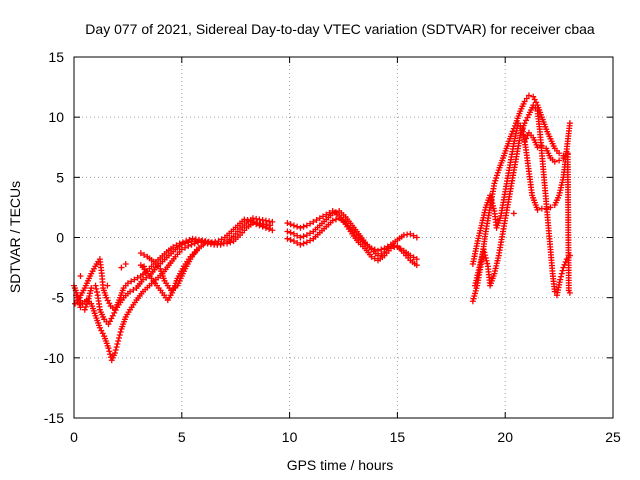 The height and width of the screenshot is (480, 640). What do you see at coordinates (505, 437) in the screenshot?
I see `x-tick-label: 20` at bounding box center [505, 437].